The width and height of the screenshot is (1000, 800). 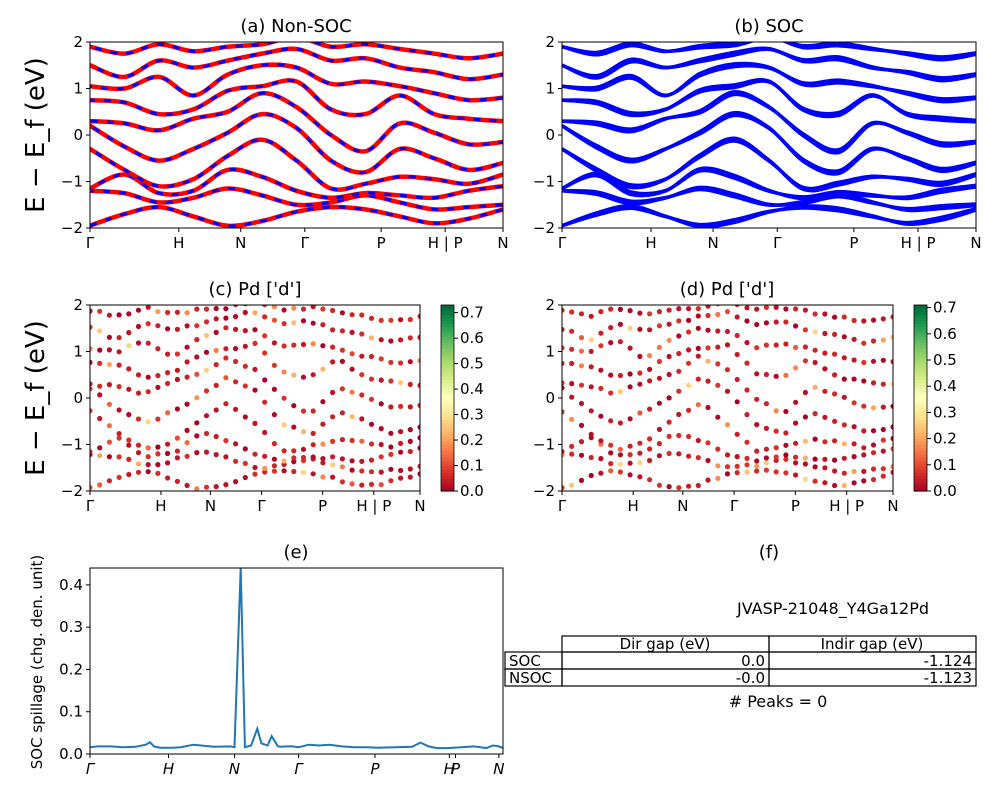 I want to click on panel-e-ytick-label: 0.3, so click(x=71, y=627).